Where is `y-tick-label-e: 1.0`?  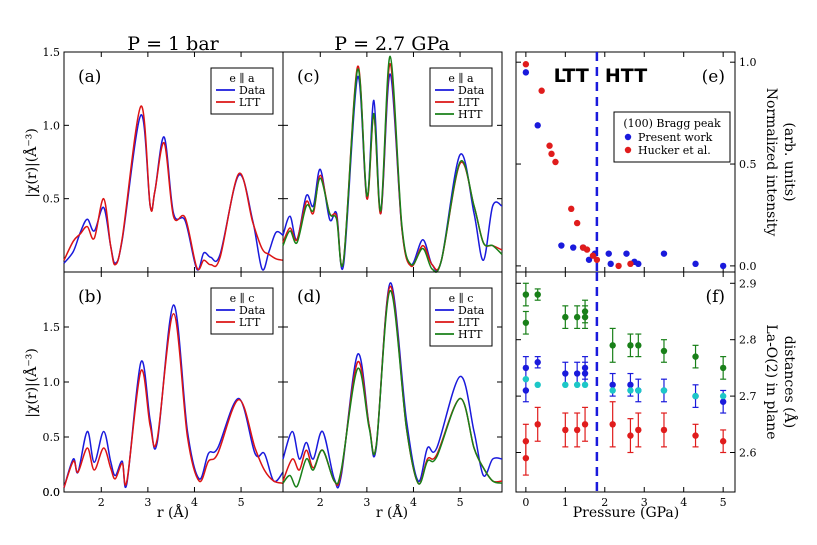
y-tick-label-e: 1.0 is located at coordinates (748, 62).